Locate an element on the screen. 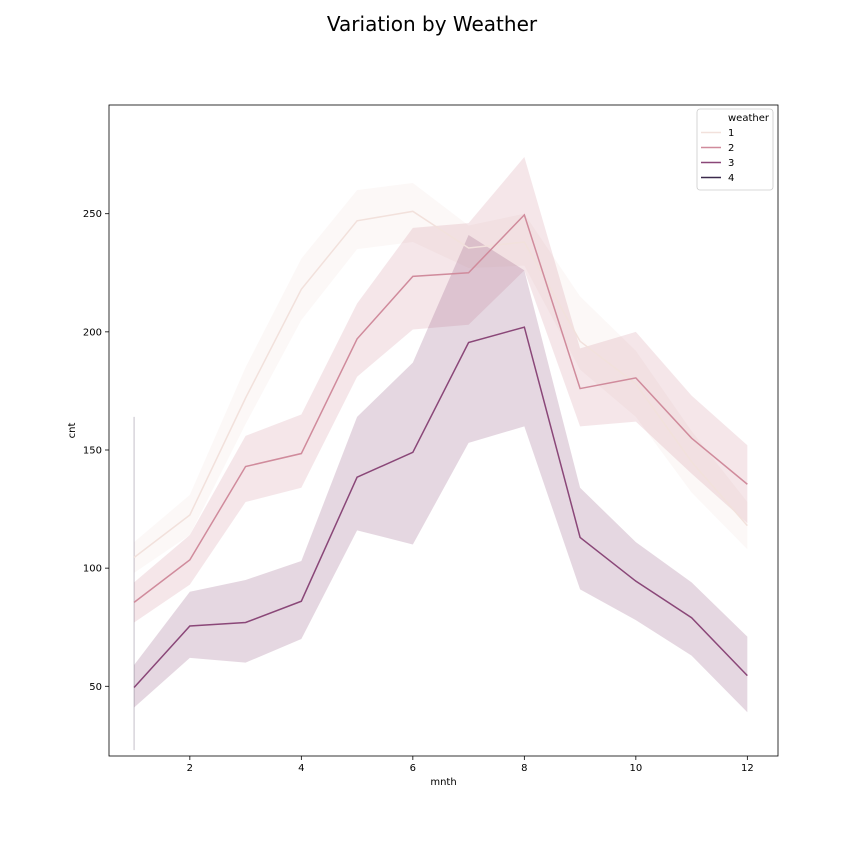 The image size is (864, 864). legend-box is located at coordinates (735, 149).